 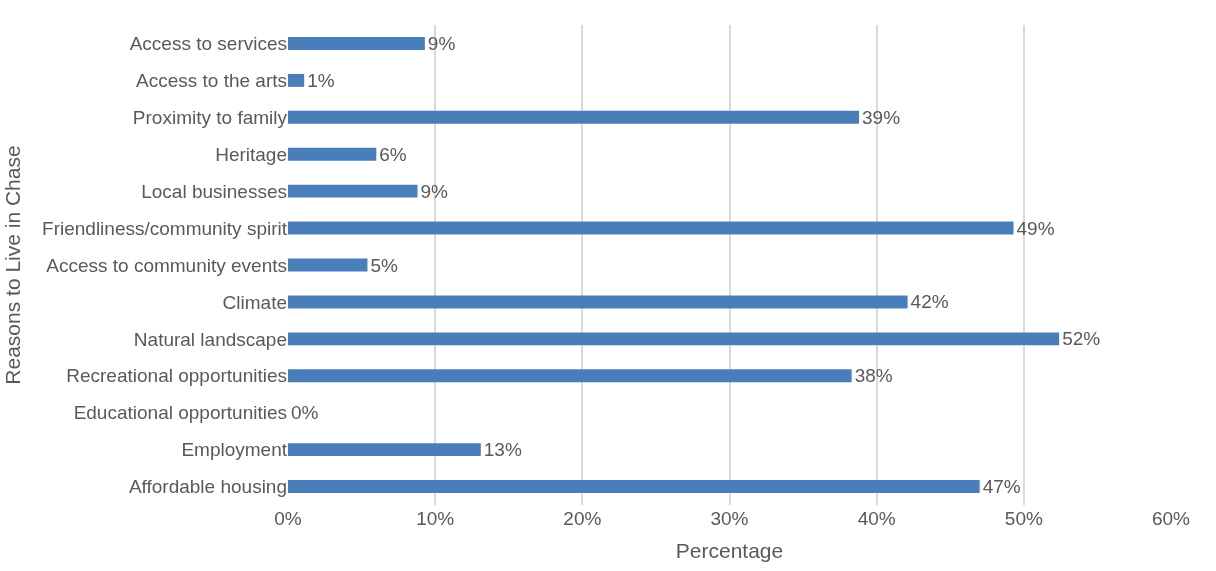 What do you see at coordinates (1171, 518) in the screenshot?
I see `x-tick-label: 60%` at bounding box center [1171, 518].